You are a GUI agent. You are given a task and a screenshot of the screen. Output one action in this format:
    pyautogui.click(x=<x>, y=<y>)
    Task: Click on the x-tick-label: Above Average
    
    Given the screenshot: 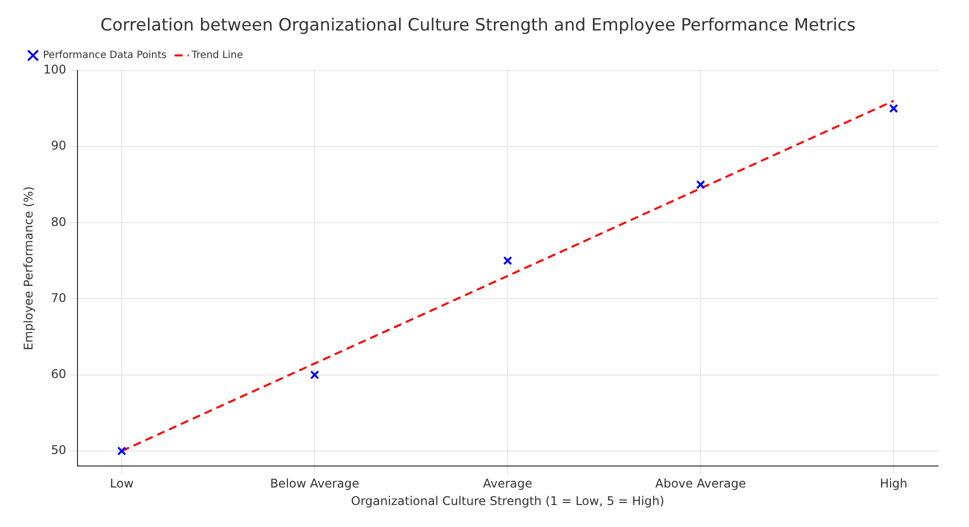 What is the action you would take?
    pyautogui.click(x=700, y=483)
    